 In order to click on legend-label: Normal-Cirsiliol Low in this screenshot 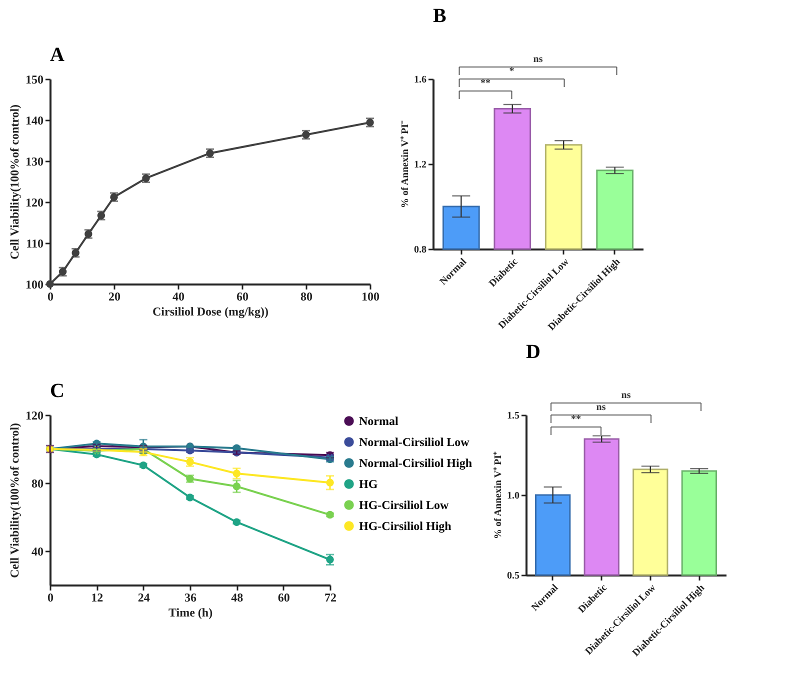, I will do `click(414, 442)`.